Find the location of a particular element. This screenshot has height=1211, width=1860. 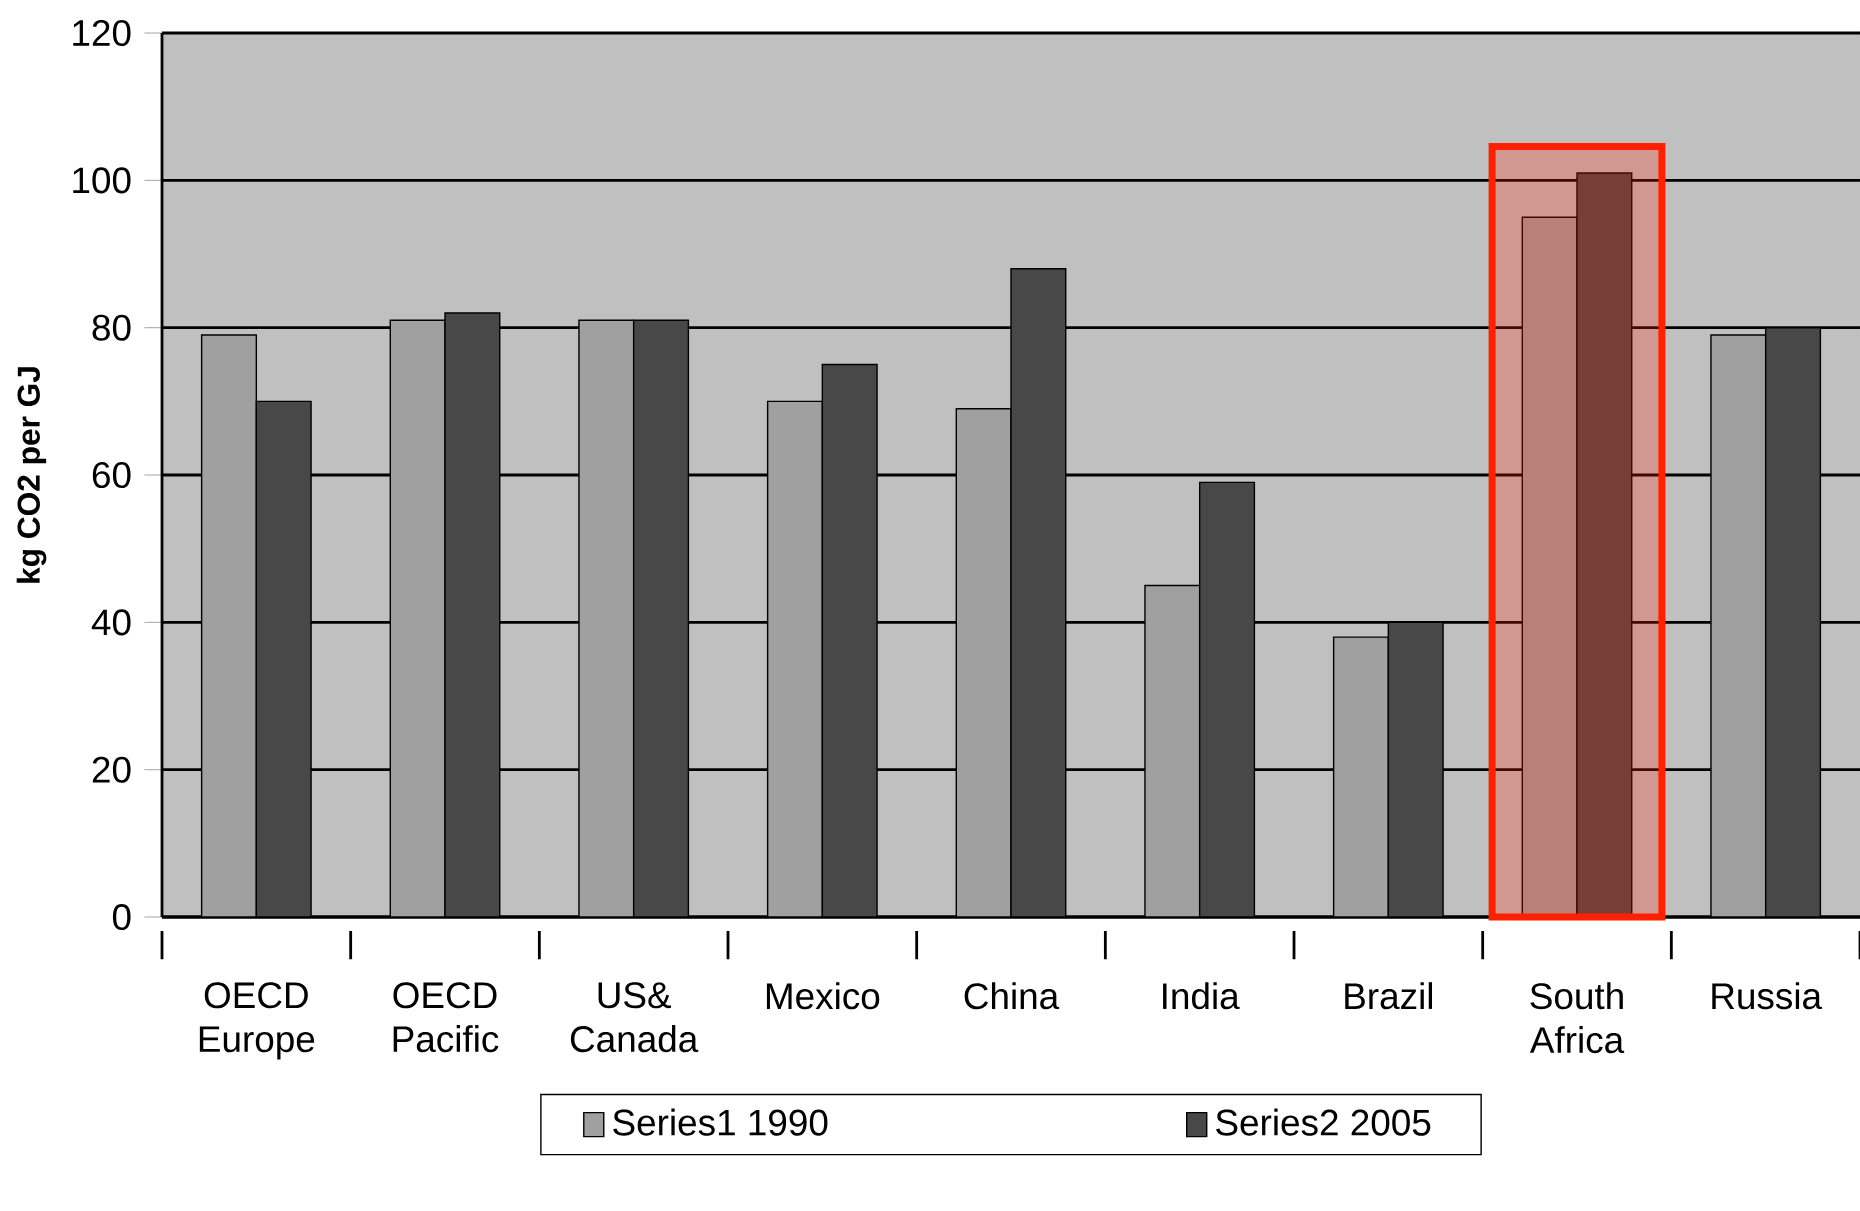

x-tick-label: US& Canada is located at coordinates (634, 1017).